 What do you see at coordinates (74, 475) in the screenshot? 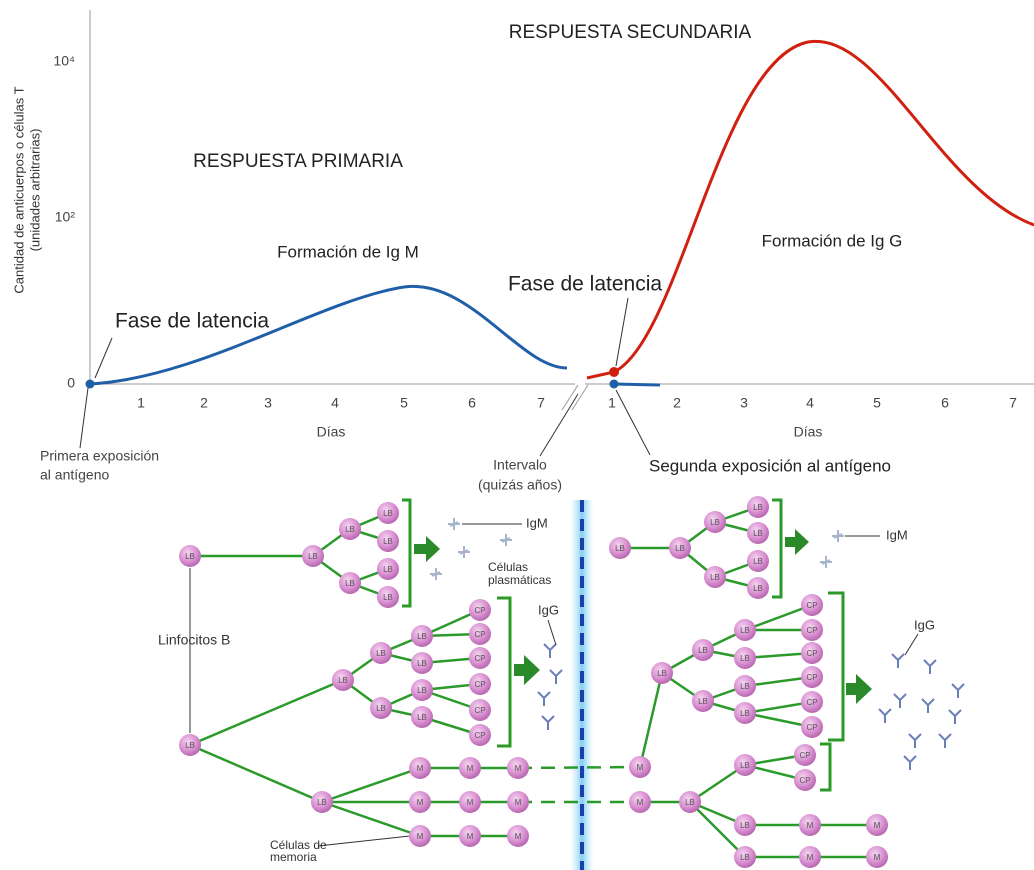
I see `annotation: al antígeno` at bounding box center [74, 475].